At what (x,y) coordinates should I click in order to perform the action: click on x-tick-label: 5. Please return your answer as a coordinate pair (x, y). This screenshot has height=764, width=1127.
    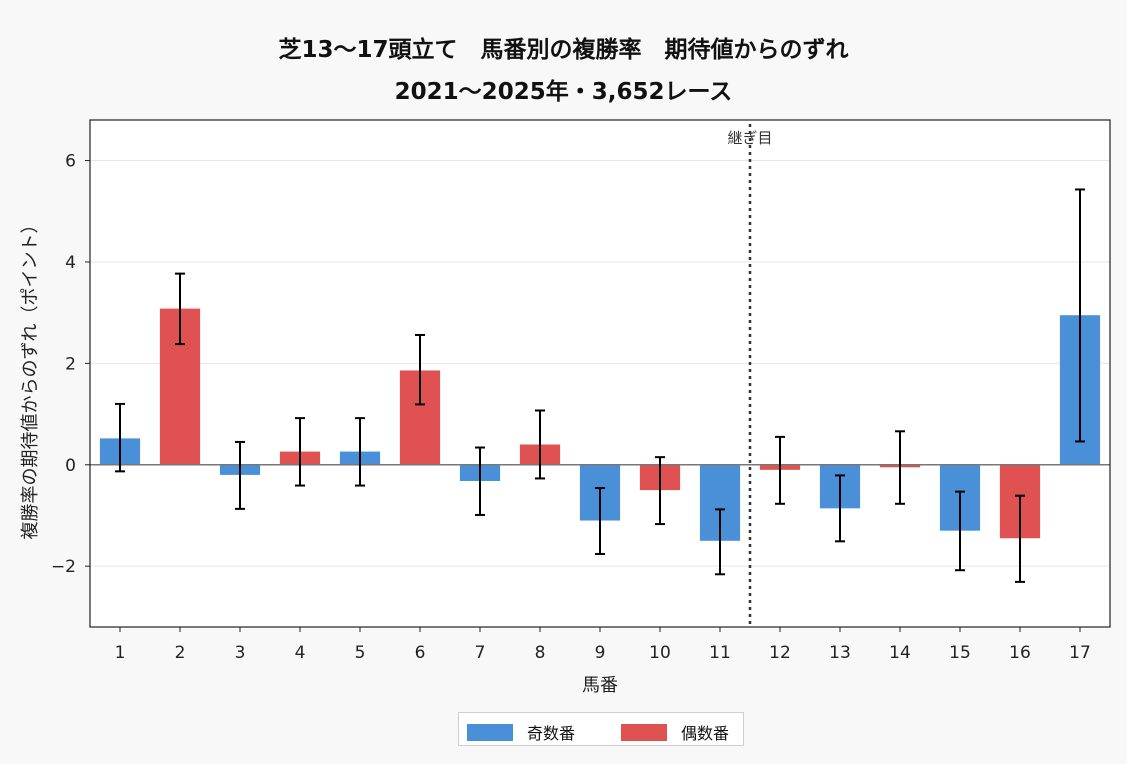
    Looking at the image, I should click on (360, 653).